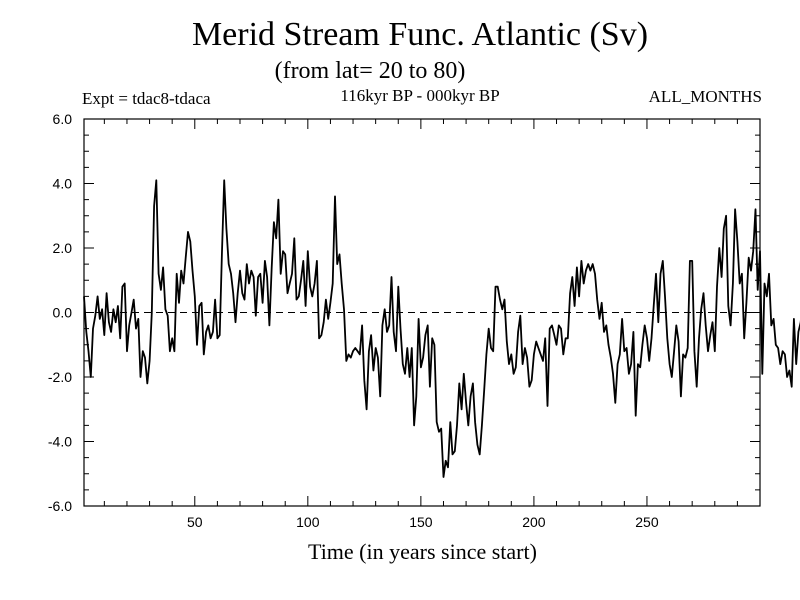  What do you see at coordinates (647, 522) in the screenshot?
I see `x-tick-label: 250` at bounding box center [647, 522].